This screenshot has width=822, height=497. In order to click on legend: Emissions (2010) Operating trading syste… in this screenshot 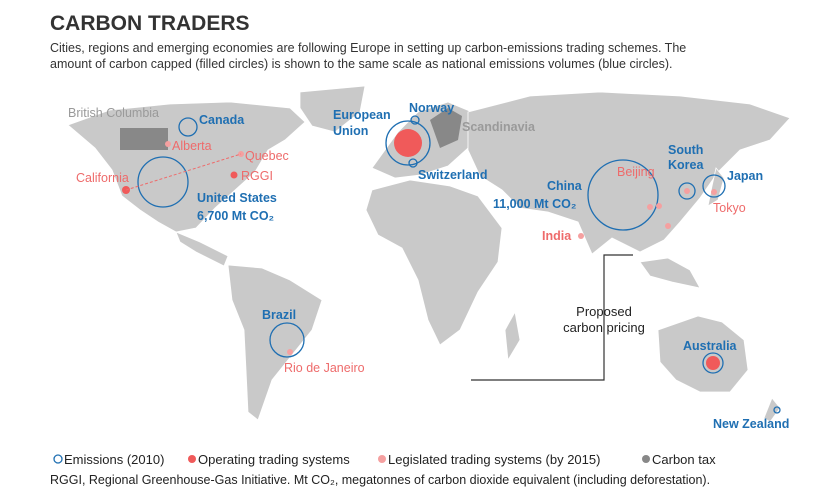, I will do `click(384, 459)`.